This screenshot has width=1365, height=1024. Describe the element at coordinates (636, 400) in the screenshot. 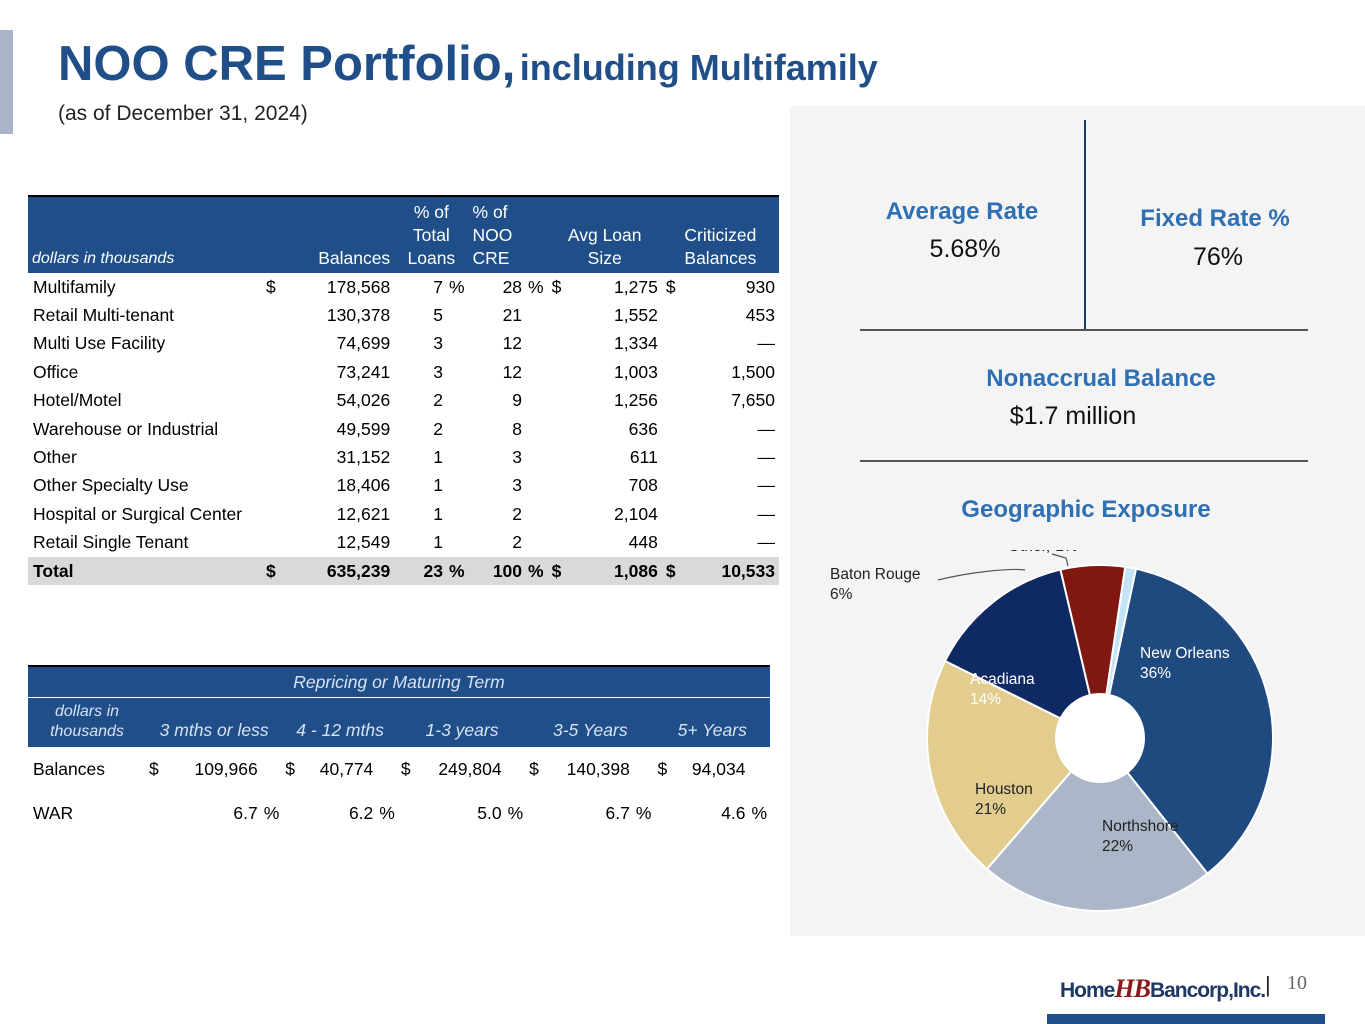

I see `cell-avg: 1,256` at that location.